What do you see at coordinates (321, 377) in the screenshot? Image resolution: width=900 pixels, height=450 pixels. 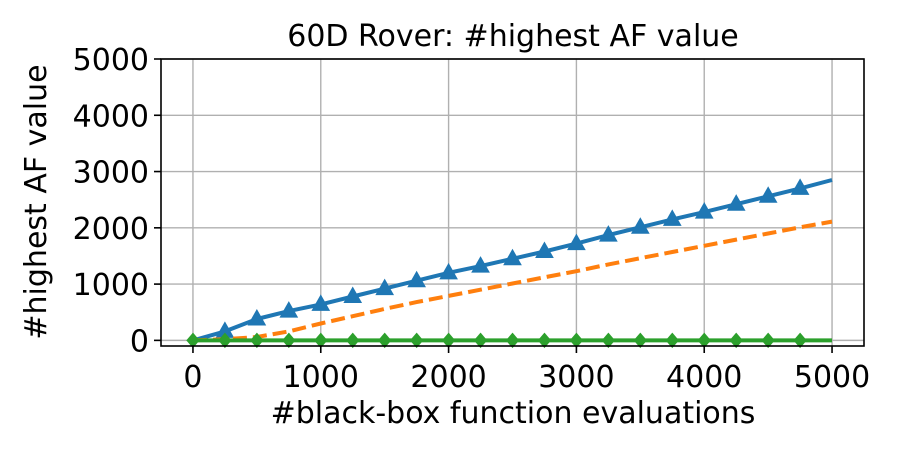 I see `x-tick-label: 1000` at bounding box center [321, 377].